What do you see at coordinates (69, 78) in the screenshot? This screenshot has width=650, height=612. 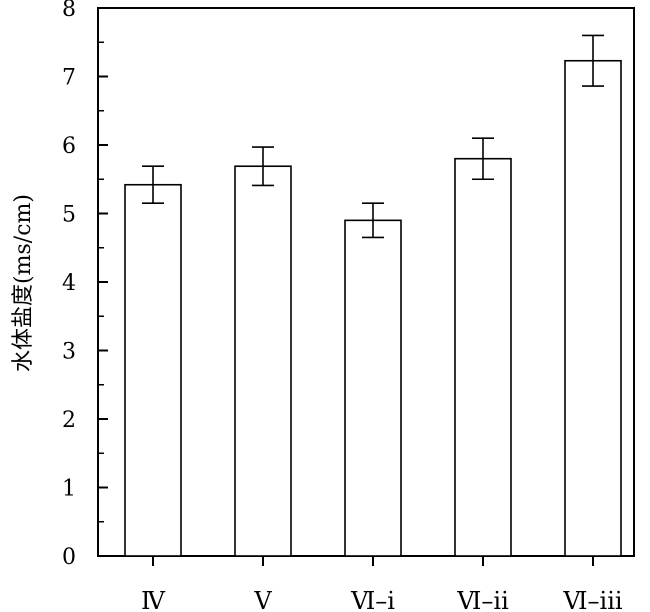 I see `y-tick-label: 7` at bounding box center [69, 78].